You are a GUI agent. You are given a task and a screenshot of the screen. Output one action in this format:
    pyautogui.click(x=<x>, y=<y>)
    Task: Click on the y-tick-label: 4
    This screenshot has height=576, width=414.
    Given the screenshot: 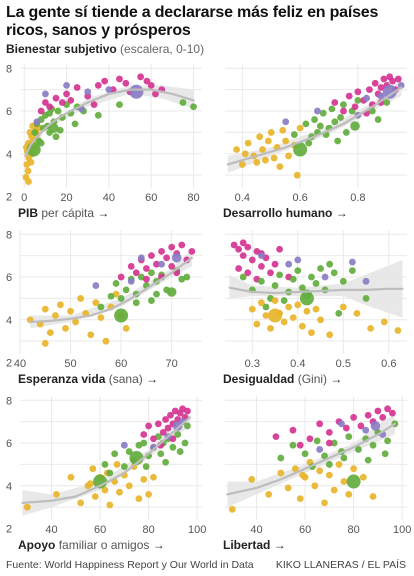 What is the action you would take?
    pyautogui.click(x=9, y=487)
    